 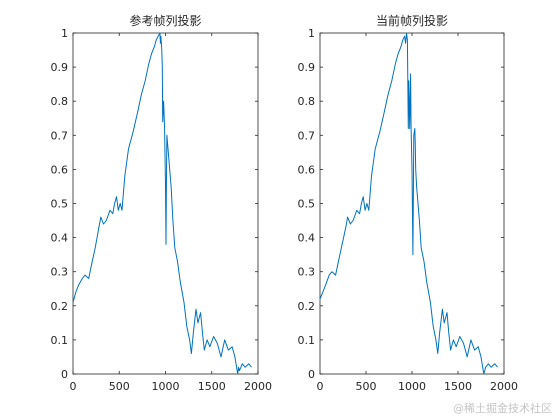 What do you see at coordinates (502, 408) in the screenshot?
I see `watermark: @稀土掘金技术社区` at bounding box center [502, 408].